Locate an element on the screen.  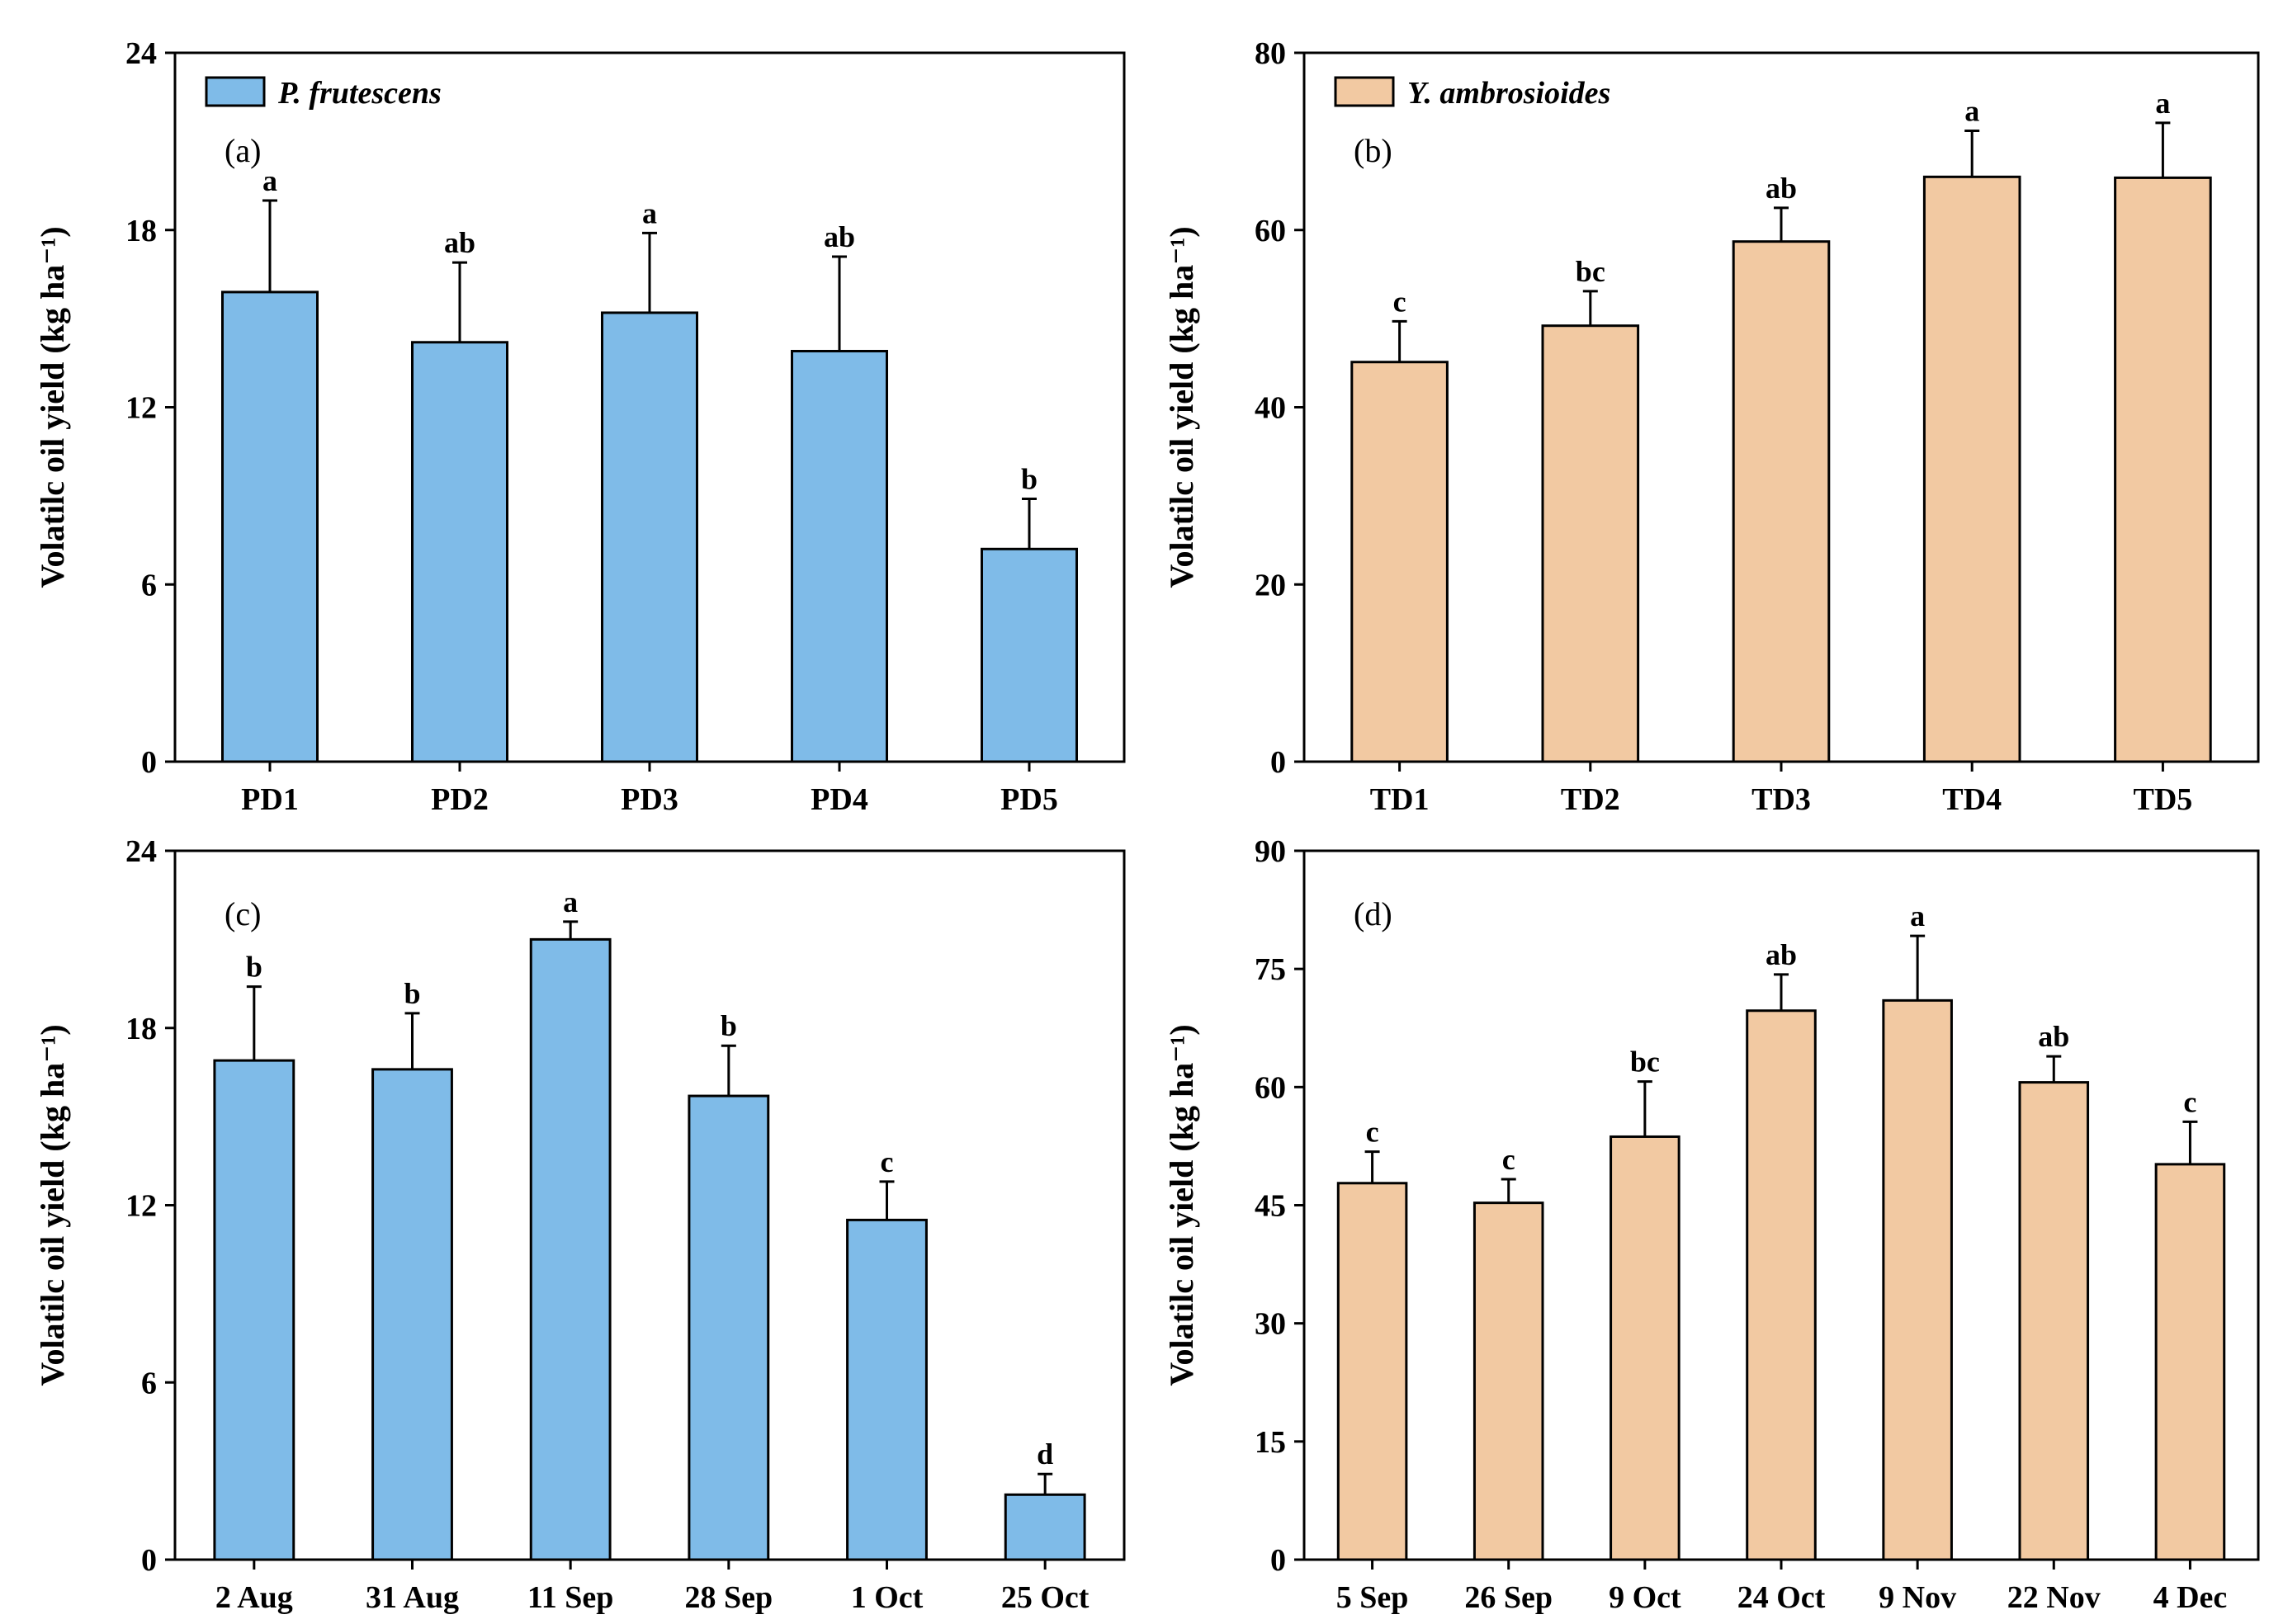
y-tick-label: 75 is located at coordinates (1270, 969).